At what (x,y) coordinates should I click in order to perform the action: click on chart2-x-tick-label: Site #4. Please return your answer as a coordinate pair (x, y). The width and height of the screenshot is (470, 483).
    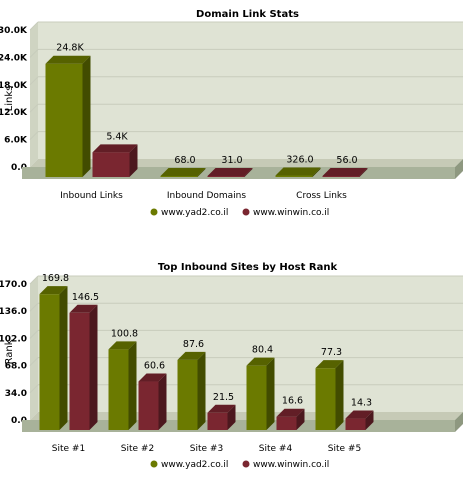
    Looking at the image, I should click on (276, 449).